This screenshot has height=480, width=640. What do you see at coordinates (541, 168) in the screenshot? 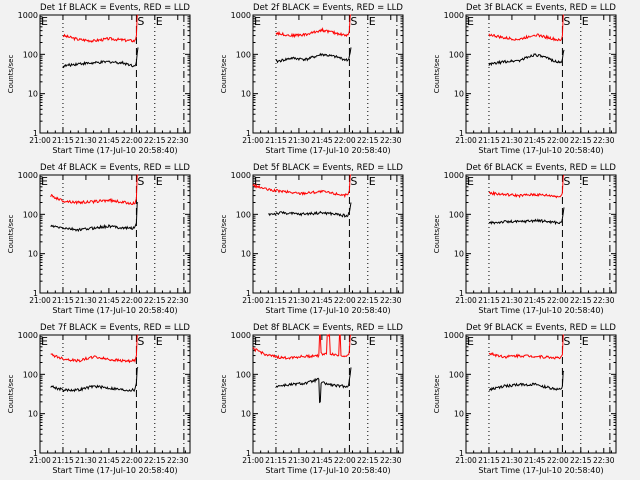
I see `chart-title: Det 6f BLACK = Events, RED = LLD` at bounding box center [541, 168].